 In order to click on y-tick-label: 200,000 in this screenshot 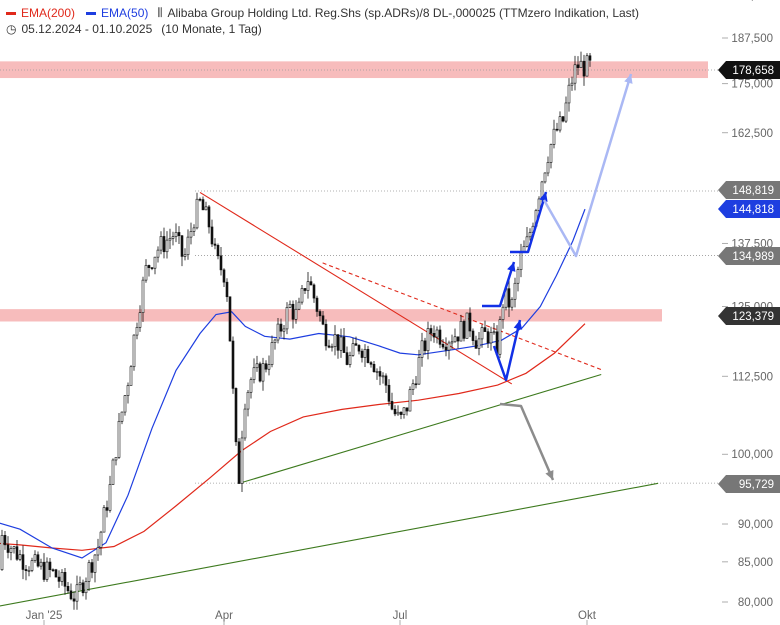, I will do `click(752, 1)`.